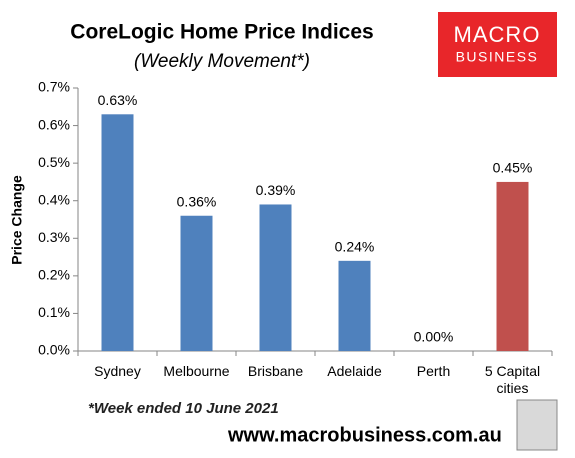 This screenshot has height=458, width=575. I want to click on y-axis-label: Price Change, so click(17, 220).